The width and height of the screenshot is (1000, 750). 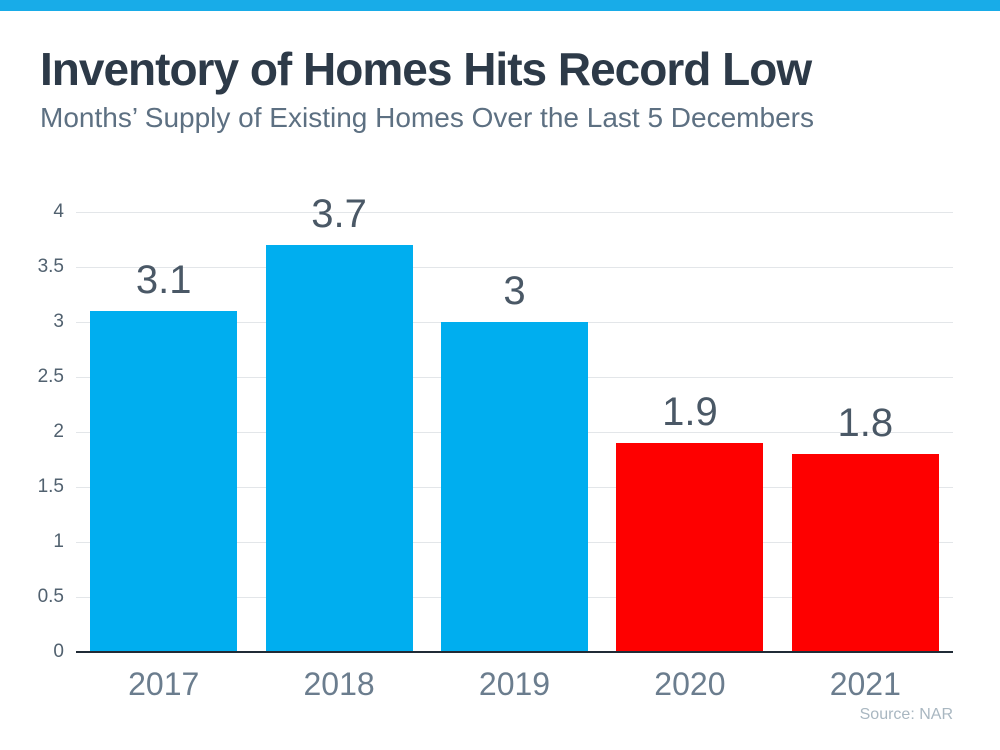 I want to click on y-axis-tick-label: 0.5, so click(x=50, y=596).